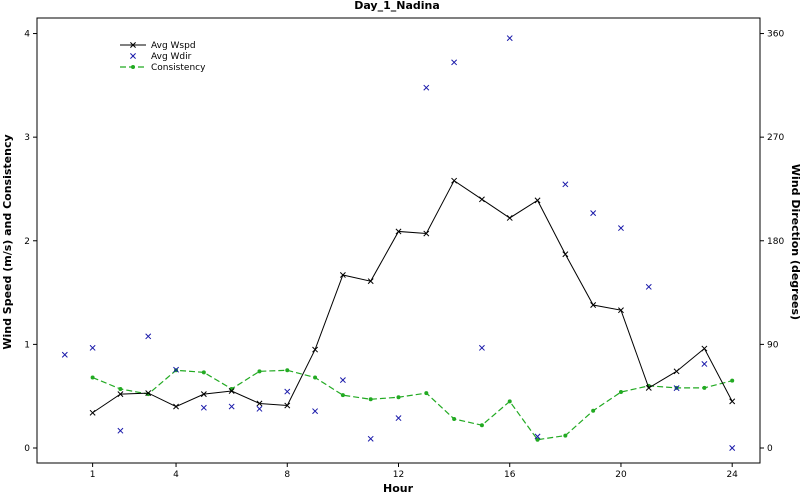 This screenshot has width=800, height=500. I want to click on legend-entry: Consistency, so click(163, 68).